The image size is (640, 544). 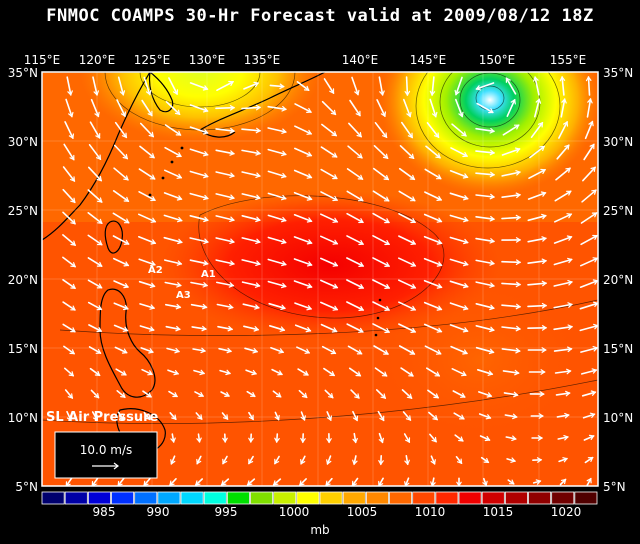 What do you see at coordinates (23, 349) in the screenshot?
I see `lat-label: 15°N` at bounding box center [23, 349].